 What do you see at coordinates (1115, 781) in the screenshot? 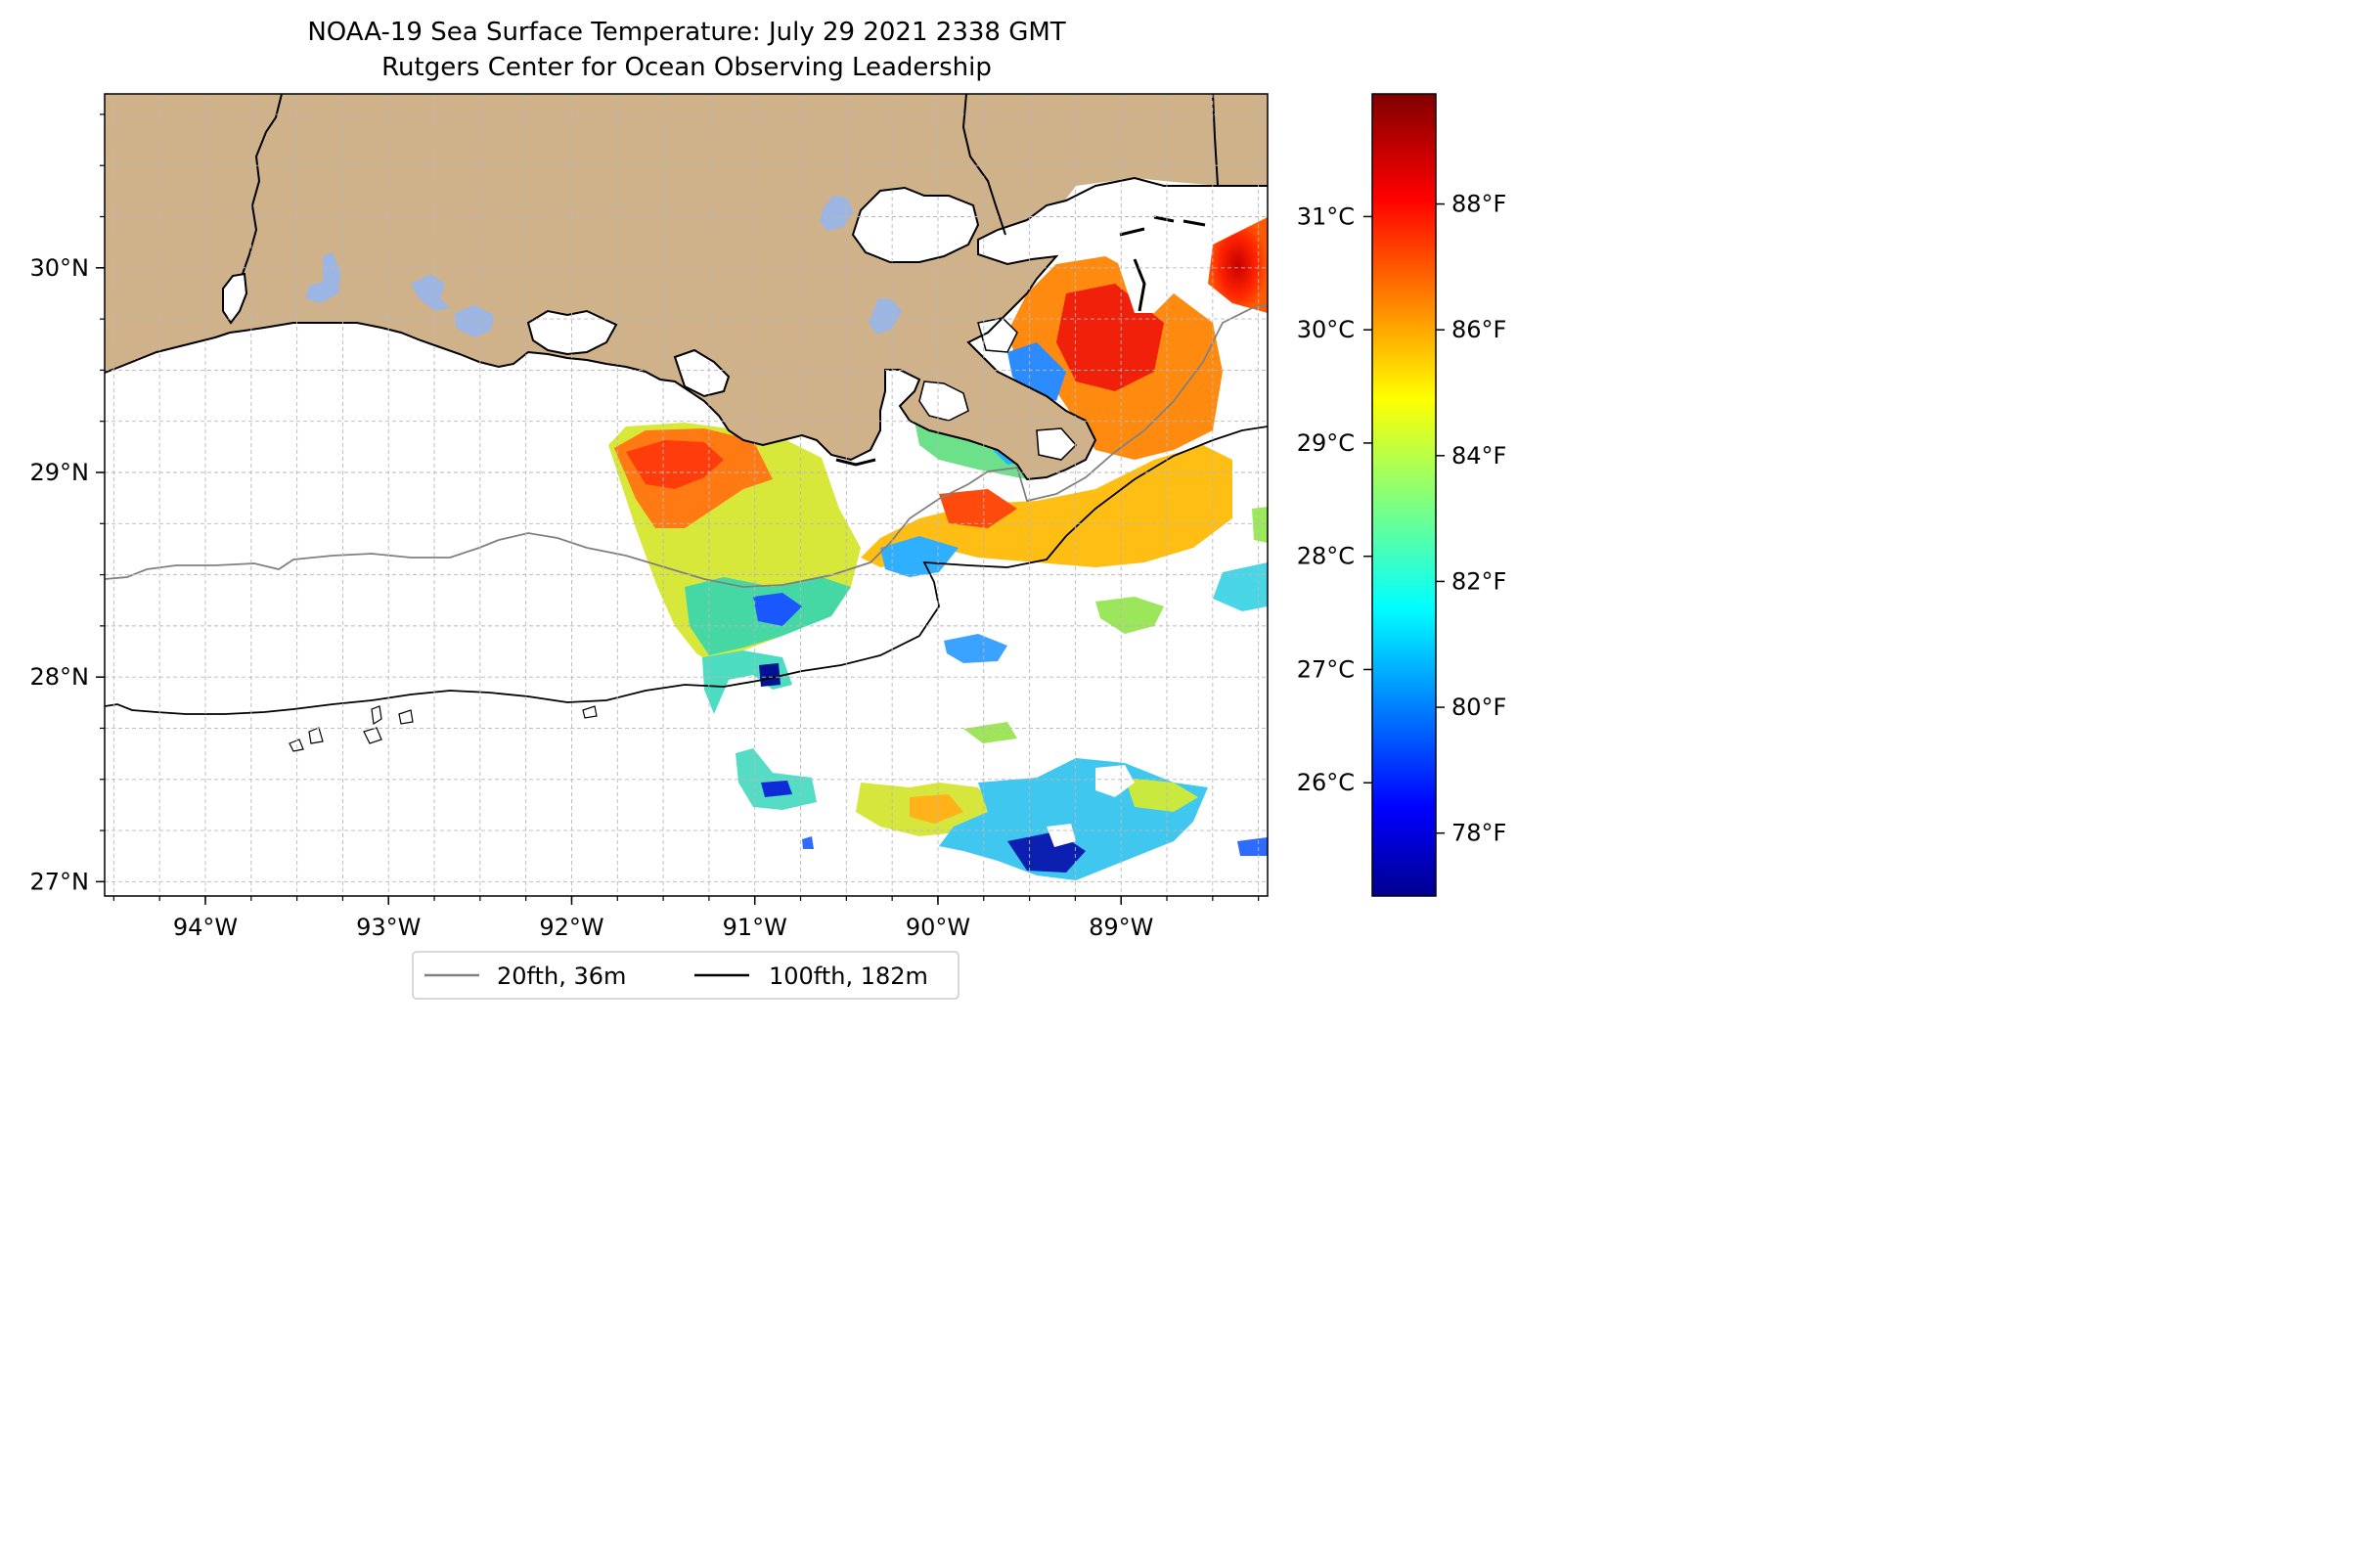
I see `sst-south-east-hole` at bounding box center [1115, 781].